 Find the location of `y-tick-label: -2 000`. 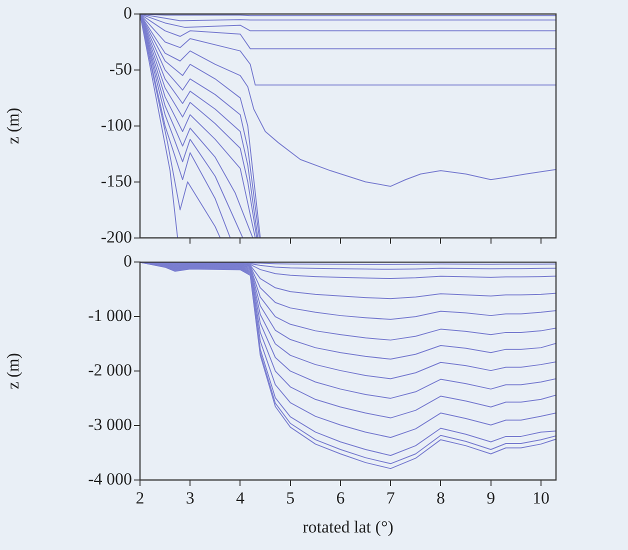

y-tick-label: -2 000 is located at coordinates (110, 370).